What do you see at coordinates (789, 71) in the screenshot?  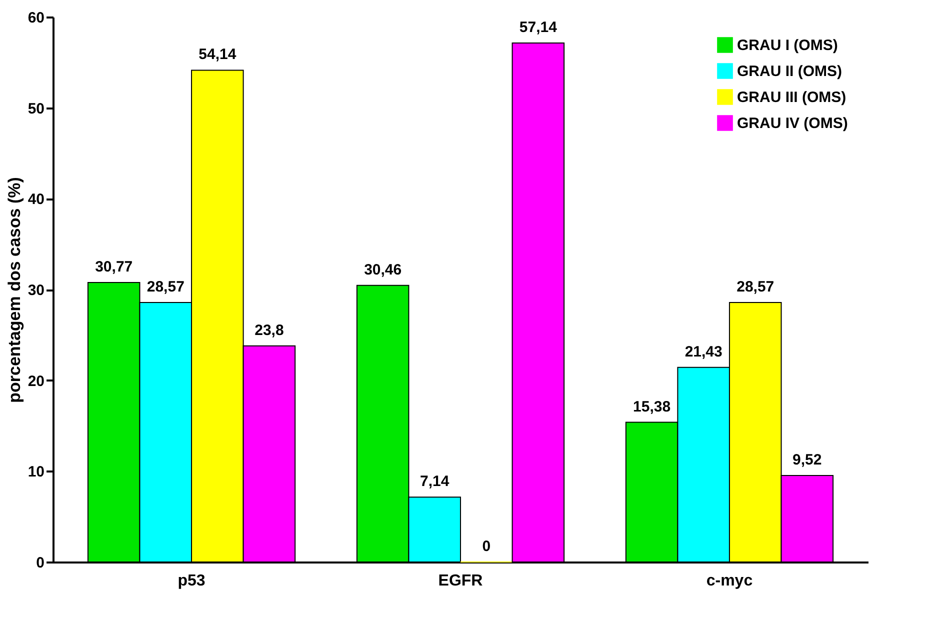 I see `legend-label: GRAU II (OMS)` at bounding box center [789, 71].